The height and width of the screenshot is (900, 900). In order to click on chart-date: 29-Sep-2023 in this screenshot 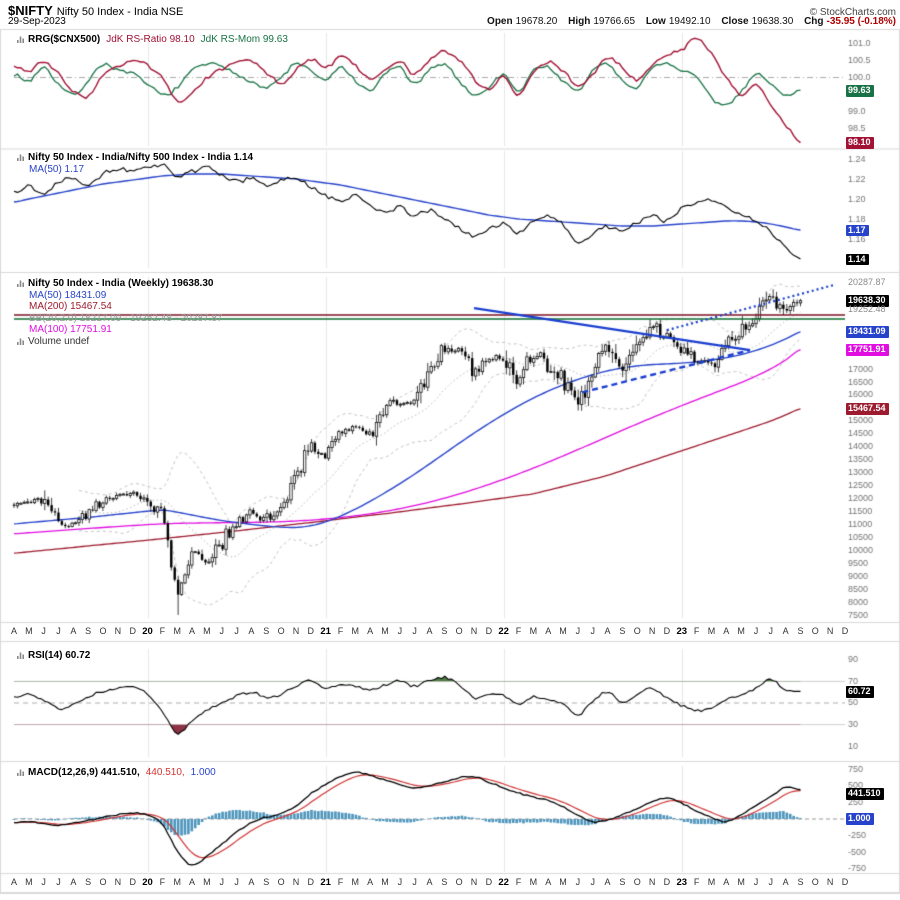, I will do `click(37, 21)`.